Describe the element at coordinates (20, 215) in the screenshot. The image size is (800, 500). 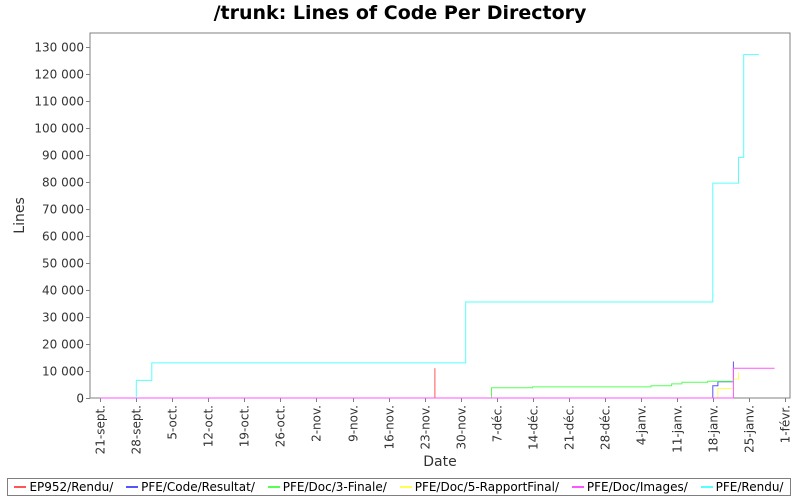
I see `y-axis-label: Lines` at that location.